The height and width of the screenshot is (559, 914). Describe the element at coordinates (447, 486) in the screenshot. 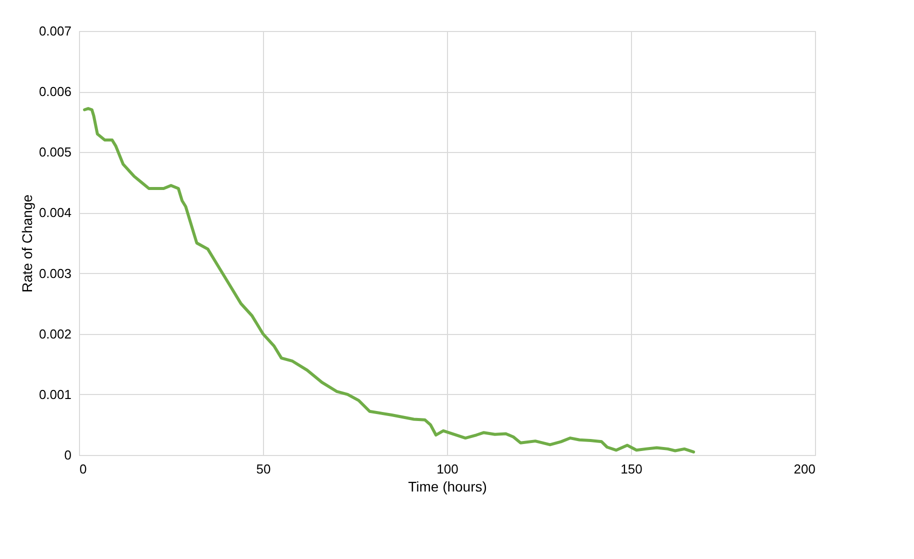

I see `x-axis-title: Time (hours)` at that location.